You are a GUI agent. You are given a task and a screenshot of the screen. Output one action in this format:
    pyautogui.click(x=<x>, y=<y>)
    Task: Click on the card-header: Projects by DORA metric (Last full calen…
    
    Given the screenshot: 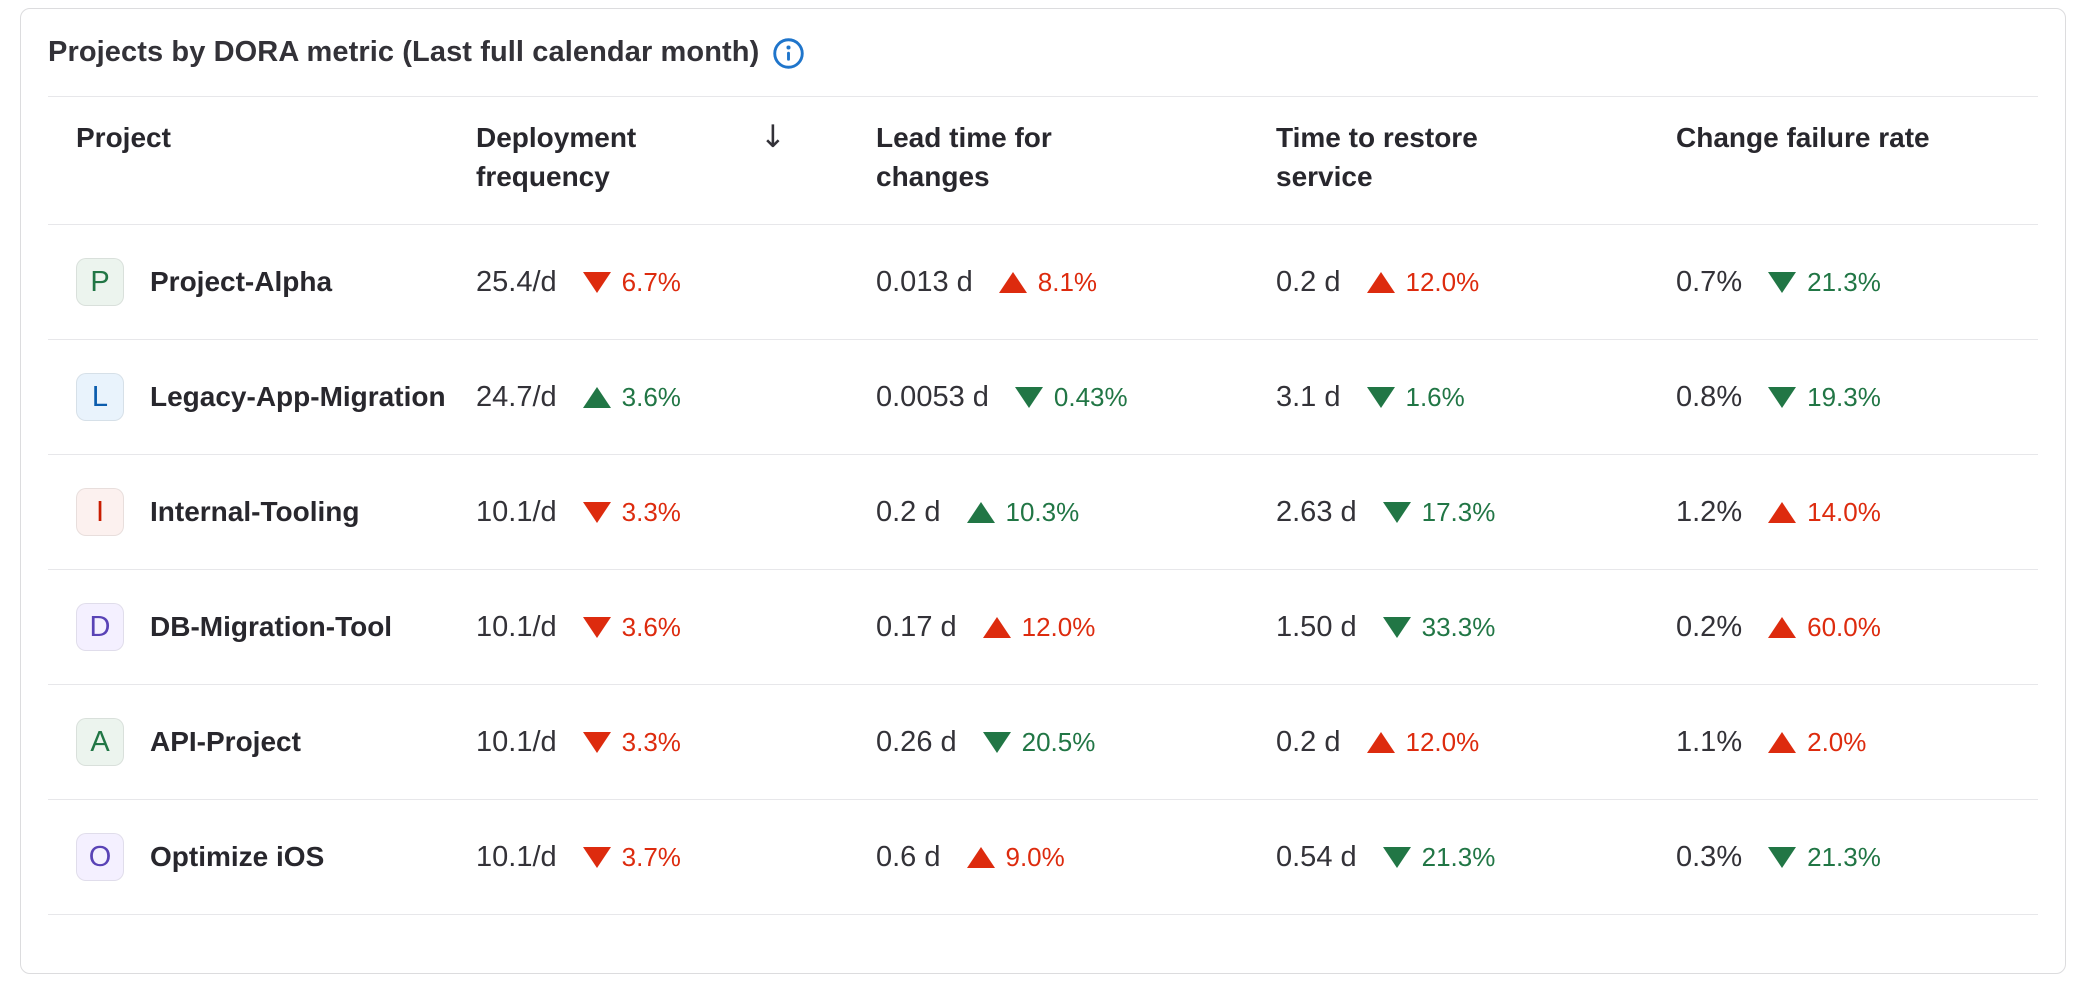 What is the action you would take?
    pyautogui.click(x=1043, y=53)
    